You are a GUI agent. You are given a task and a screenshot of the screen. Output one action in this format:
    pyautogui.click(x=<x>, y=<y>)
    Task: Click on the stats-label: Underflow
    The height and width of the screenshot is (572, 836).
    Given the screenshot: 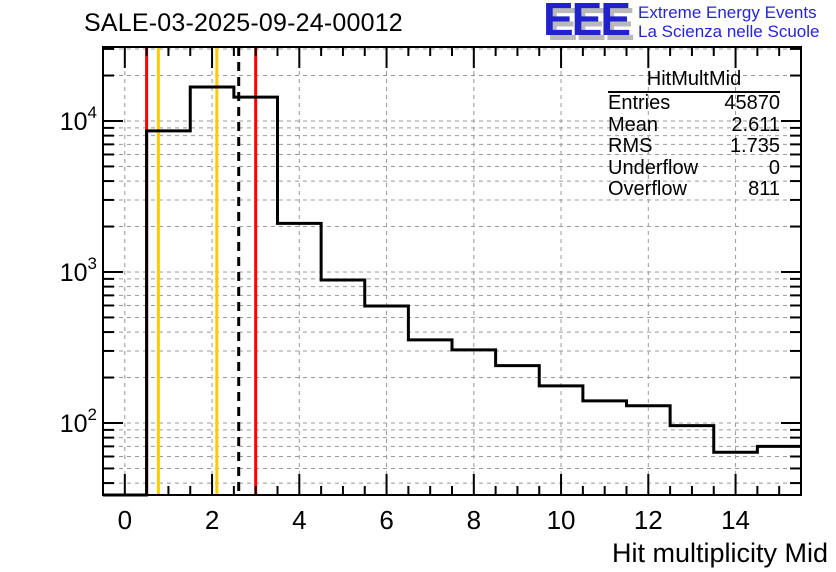 What is the action you would take?
    pyautogui.click(x=653, y=167)
    